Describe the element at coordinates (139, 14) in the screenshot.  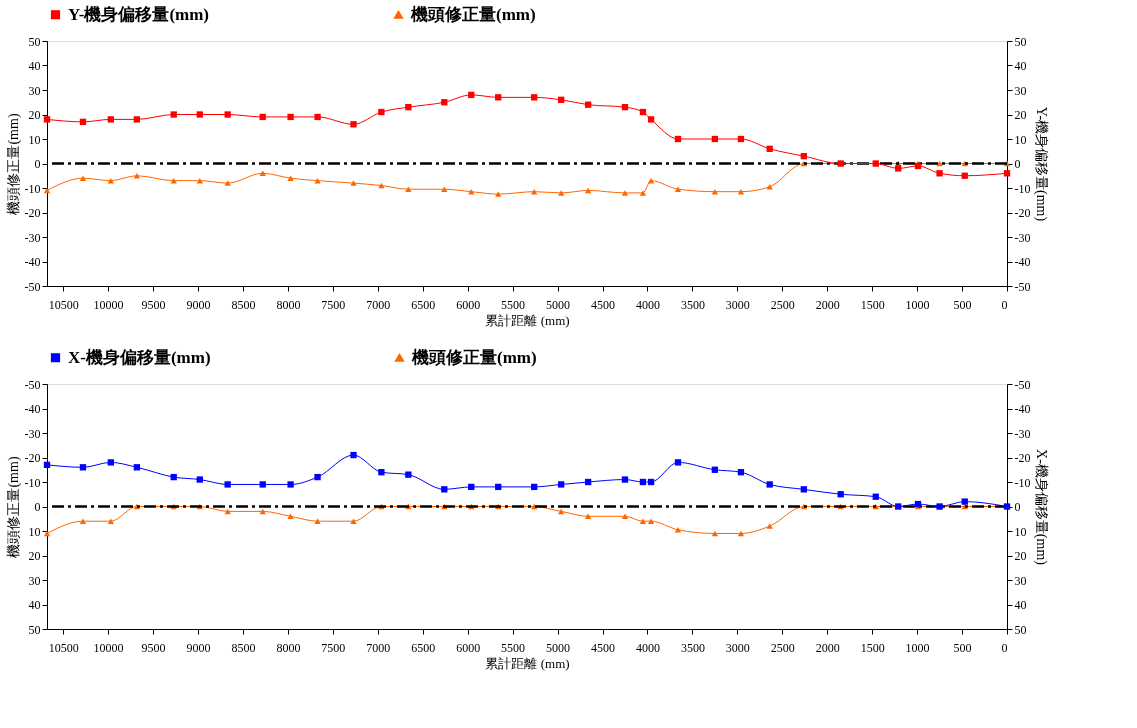
I see `legend-label: Y-機身偏移量(mm)` at that location.